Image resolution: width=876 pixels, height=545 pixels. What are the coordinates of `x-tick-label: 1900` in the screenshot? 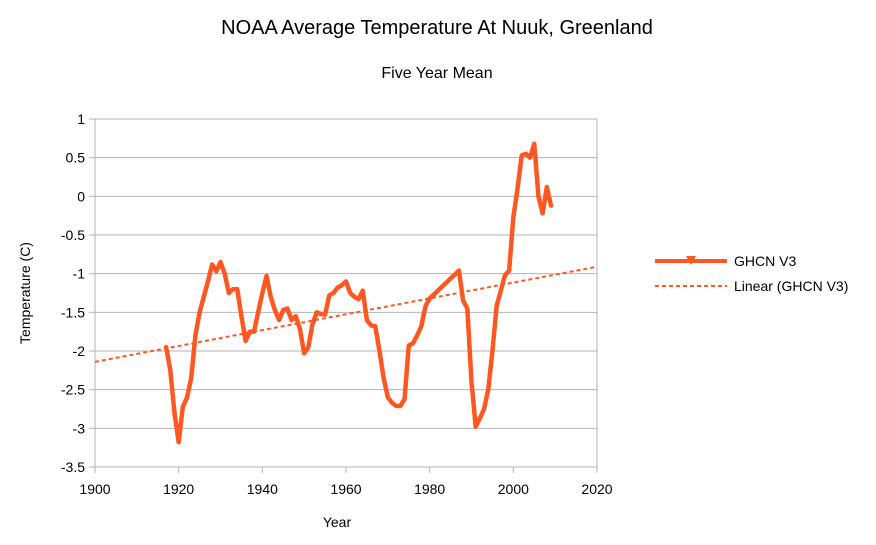 It's located at (94, 489).